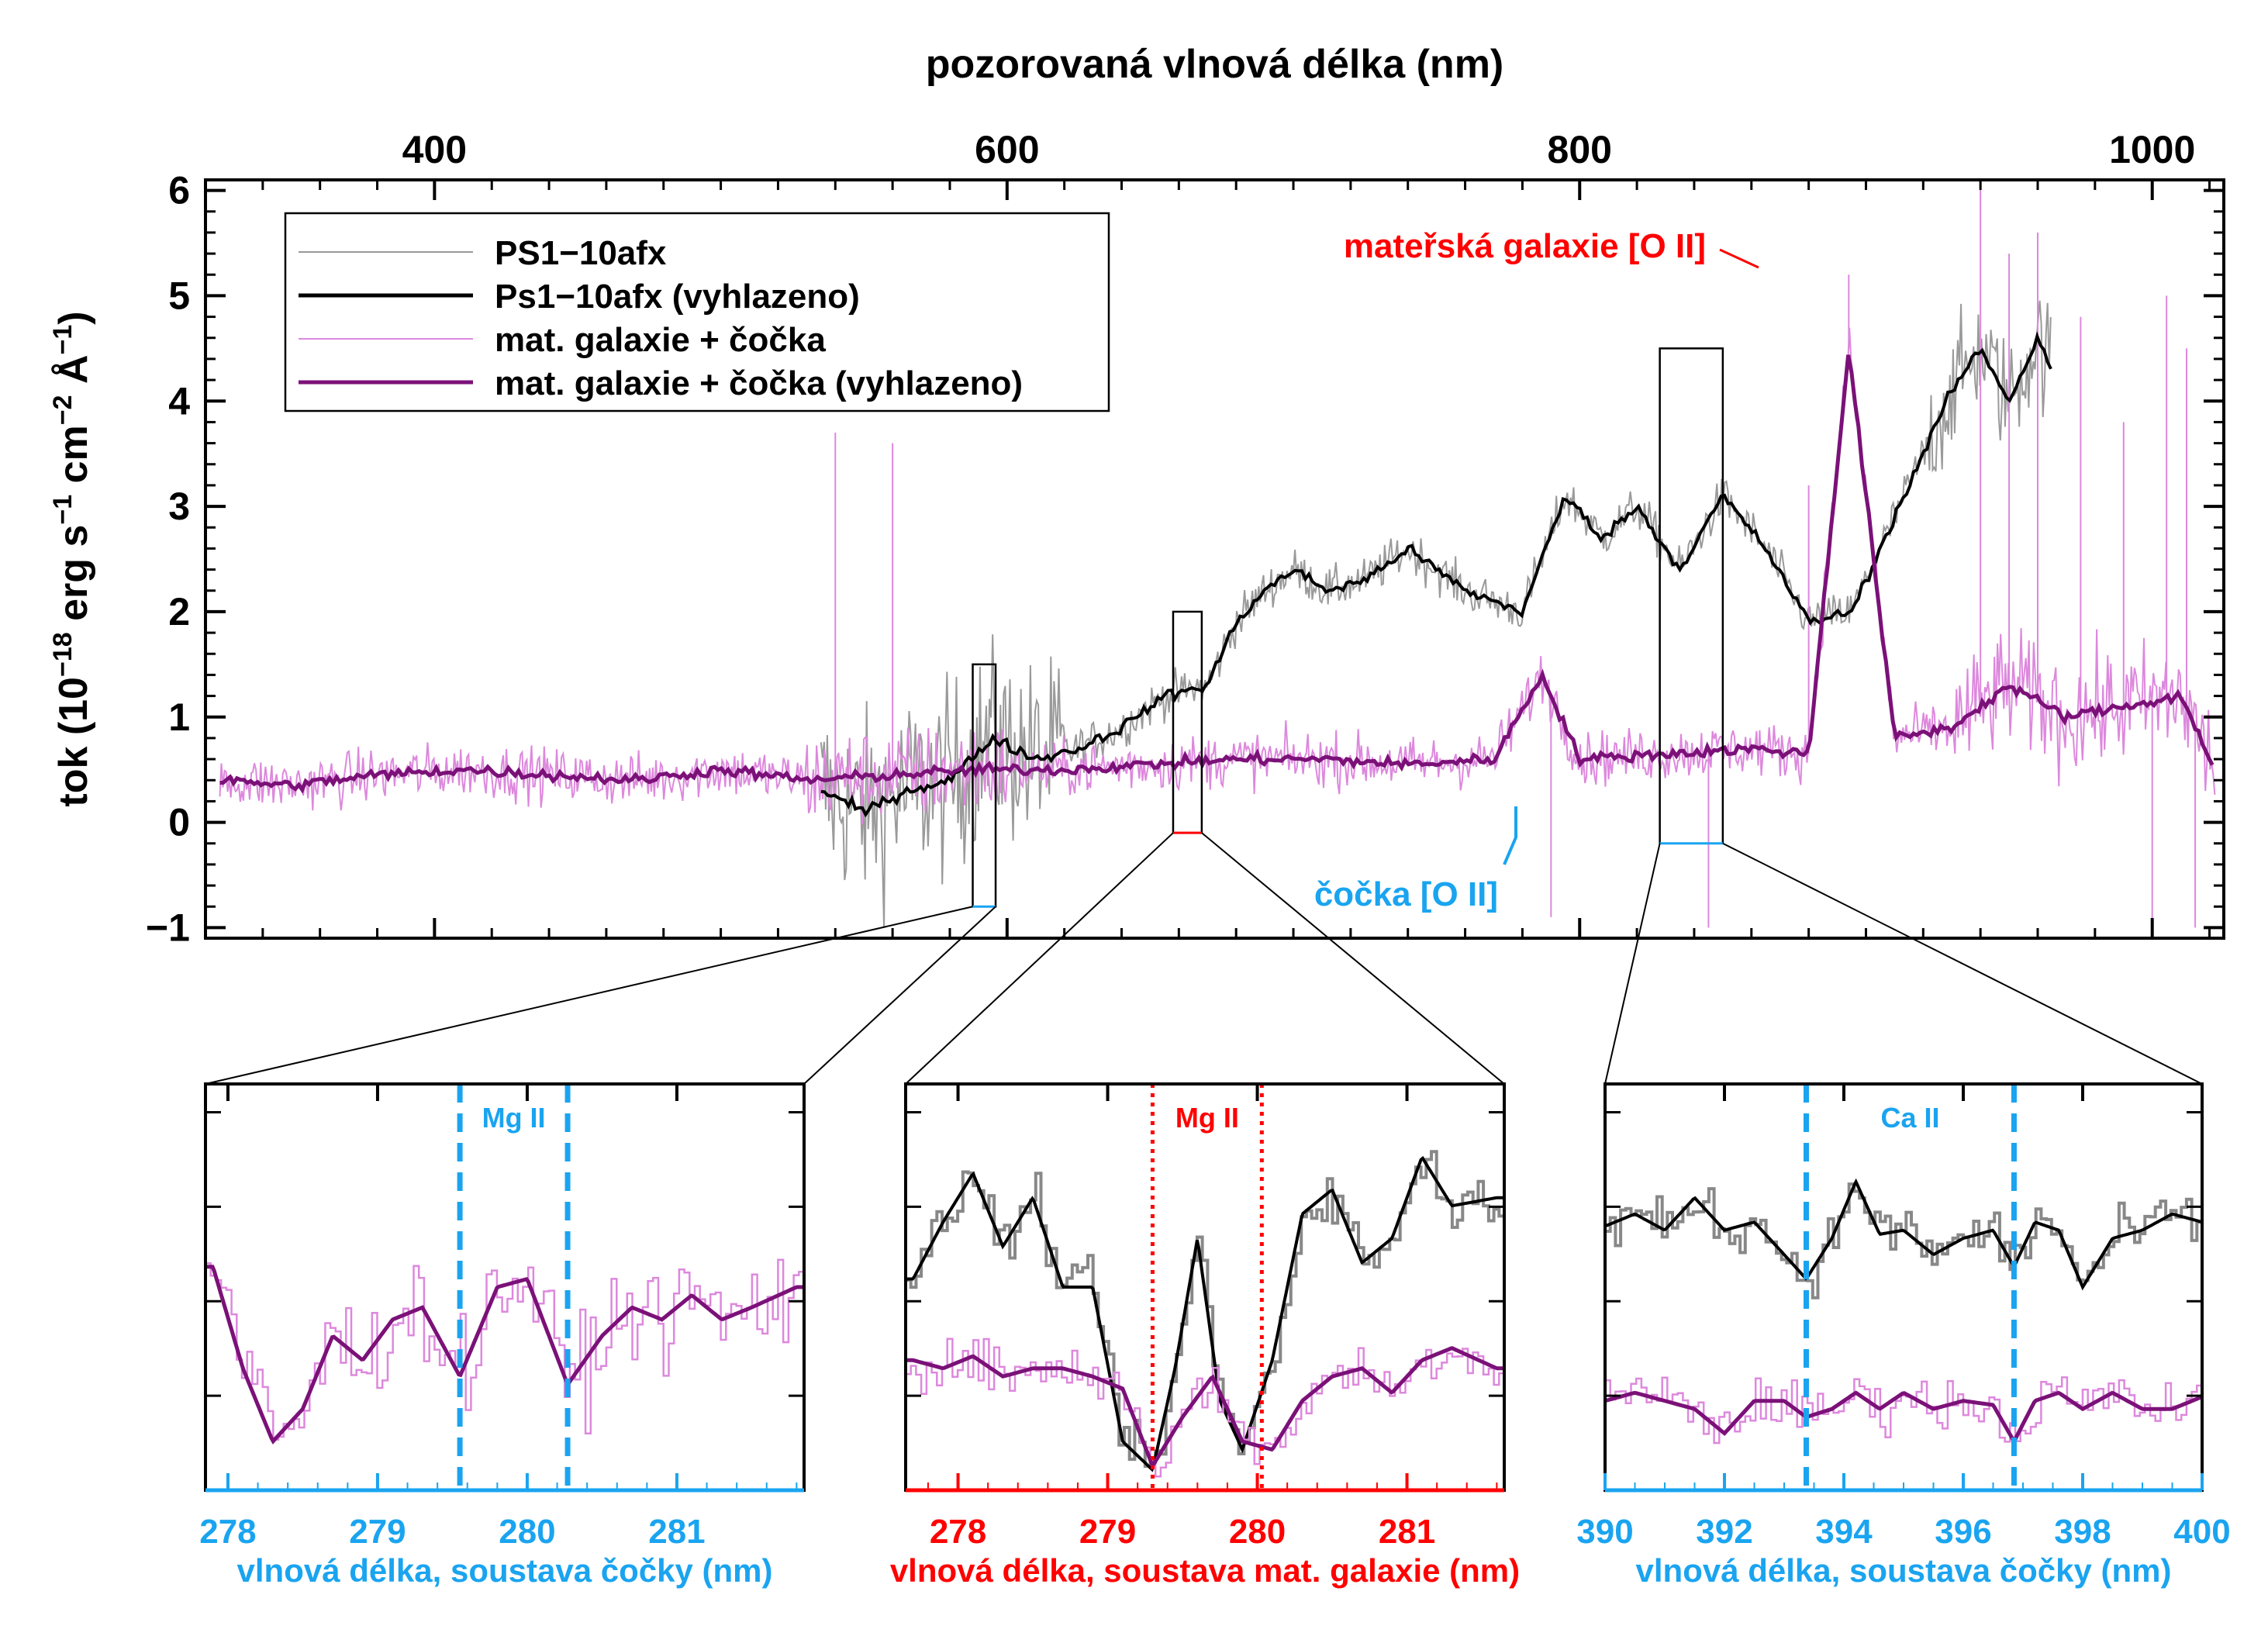 Image resolution: width=2268 pixels, height=1636 pixels. I want to click on zoom-panel-title: Ca II, so click(1909, 1118).